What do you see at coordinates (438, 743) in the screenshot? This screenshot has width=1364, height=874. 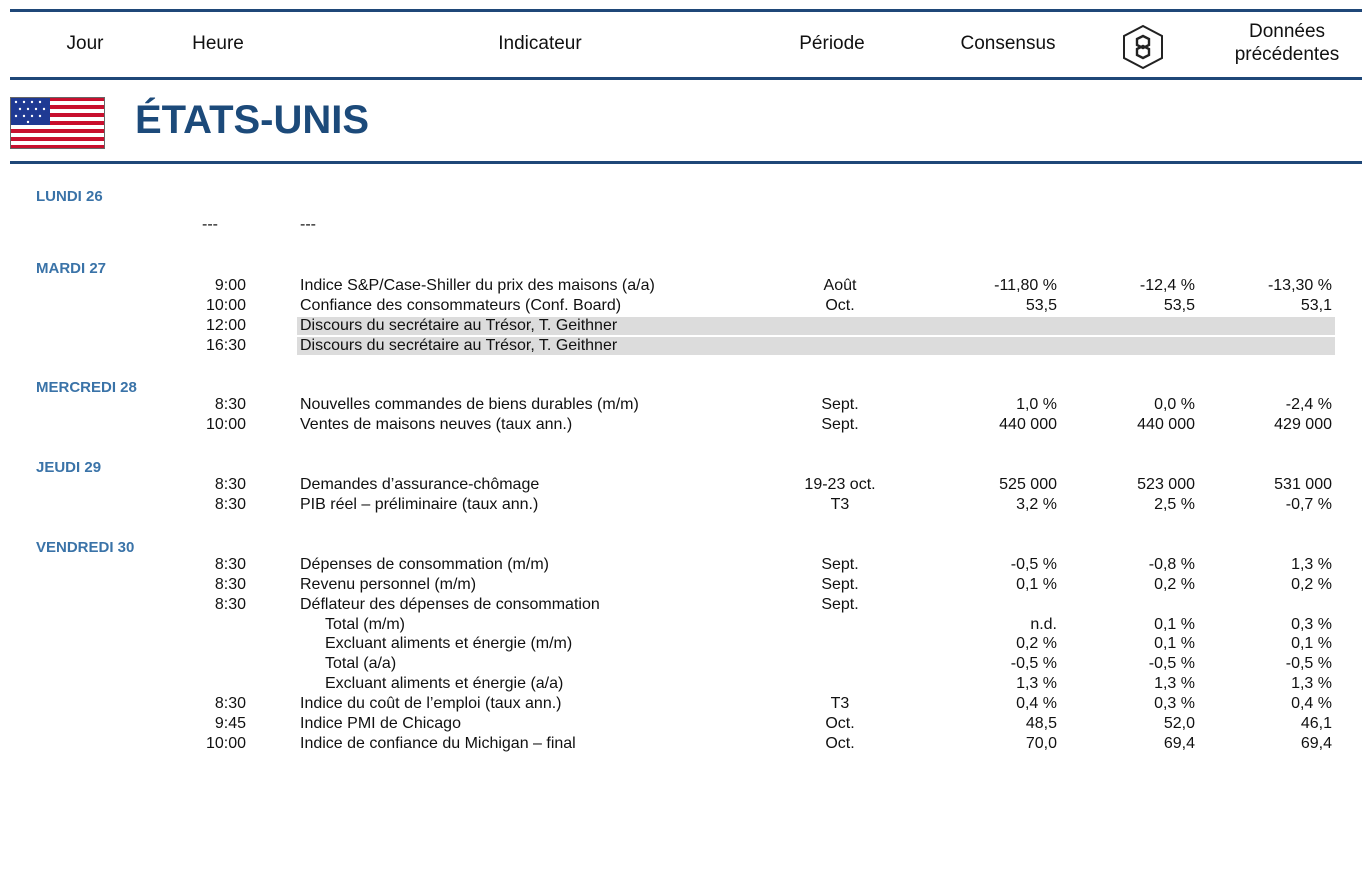 I see `indicator: Indice de confiance du Michigan – final` at bounding box center [438, 743].